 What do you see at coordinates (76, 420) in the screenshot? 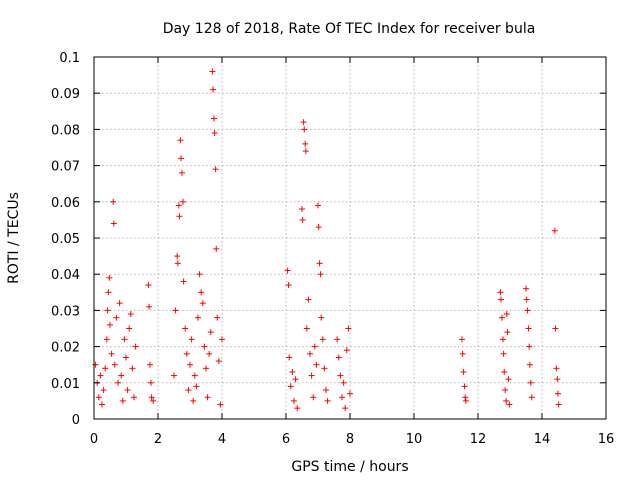
I see `y-tick-label: 0` at bounding box center [76, 420].